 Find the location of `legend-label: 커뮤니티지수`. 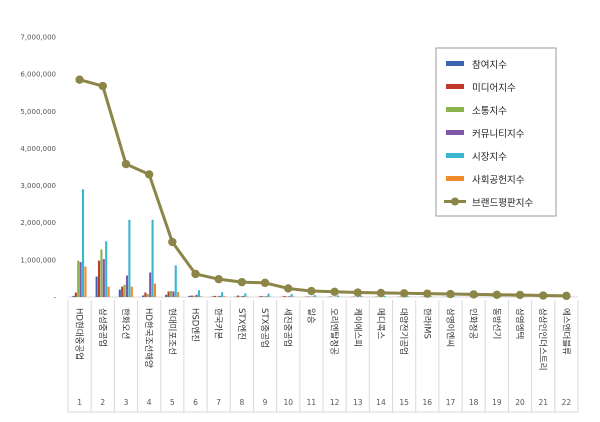

legend-label: 커뮤니티지수 is located at coordinates (498, 134).